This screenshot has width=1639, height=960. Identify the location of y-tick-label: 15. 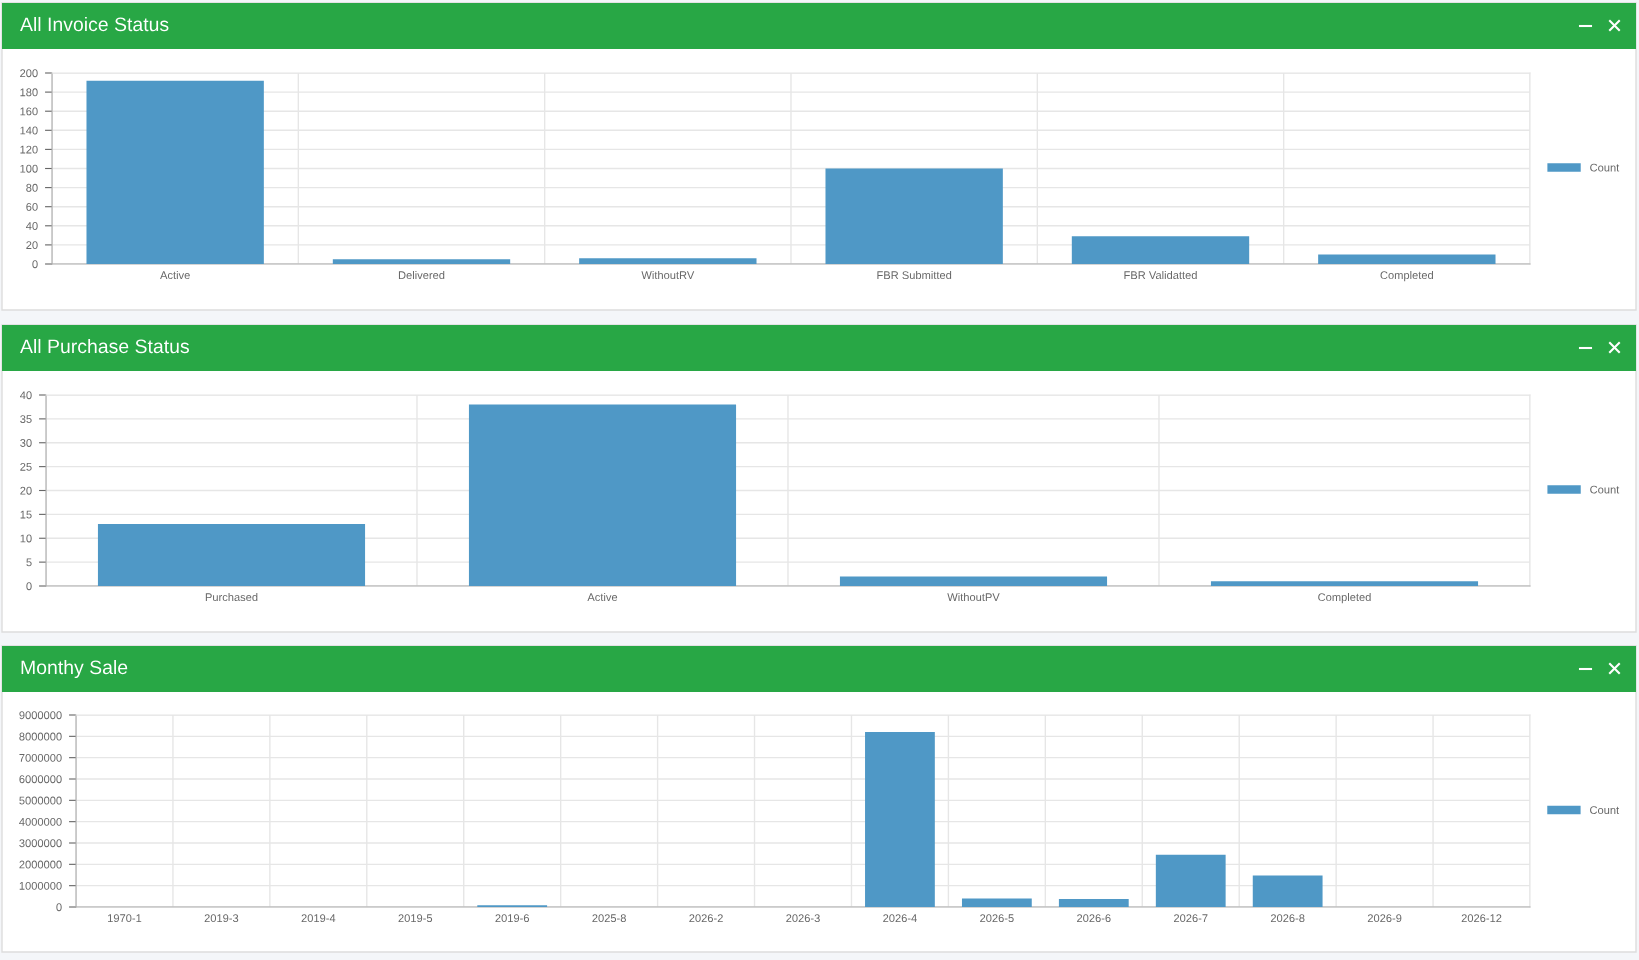
(26, 514).